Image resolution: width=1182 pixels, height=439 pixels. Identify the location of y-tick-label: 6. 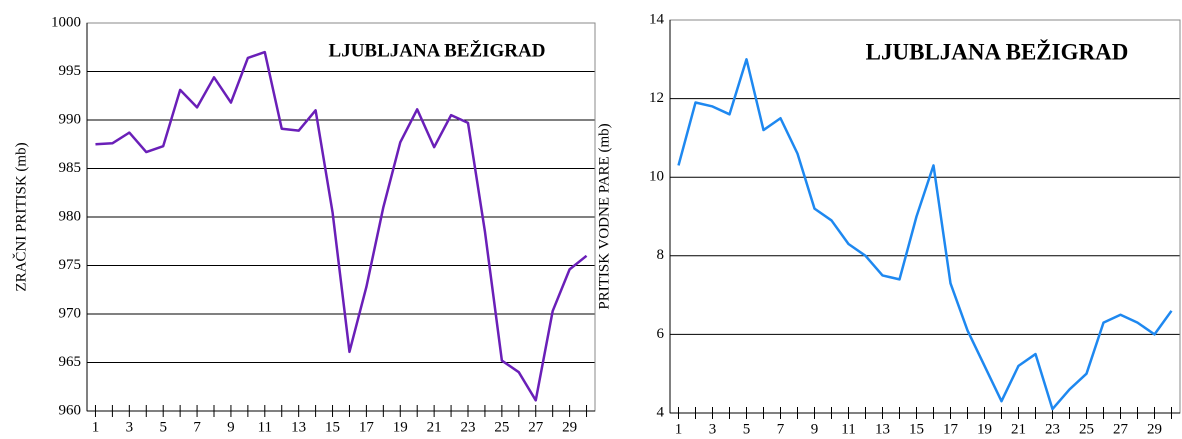
(661, 334).